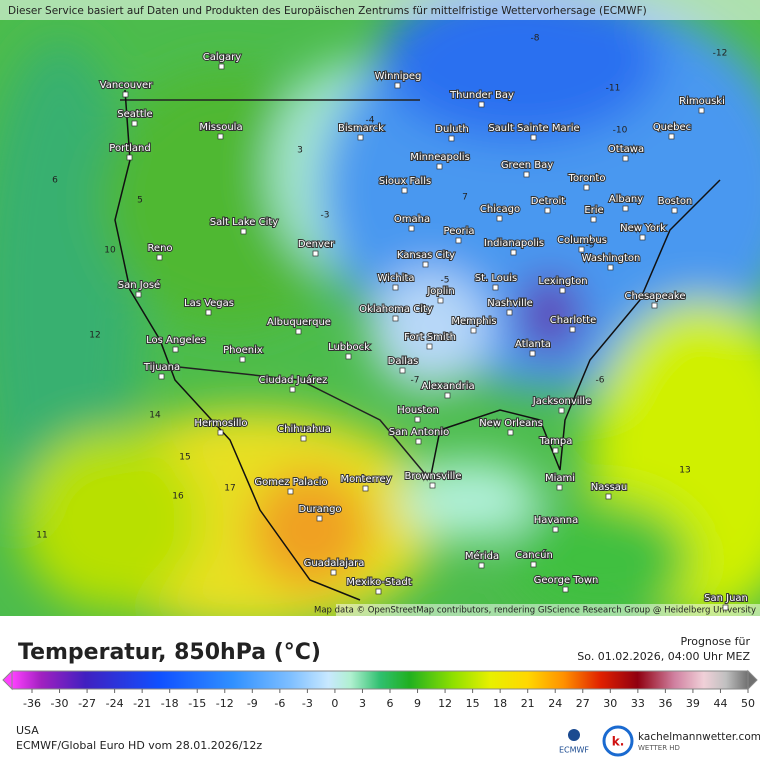  Describe the element at coordinates (405, 181) in the screenshot. I see `city-label: Sioux Falls` at that location.